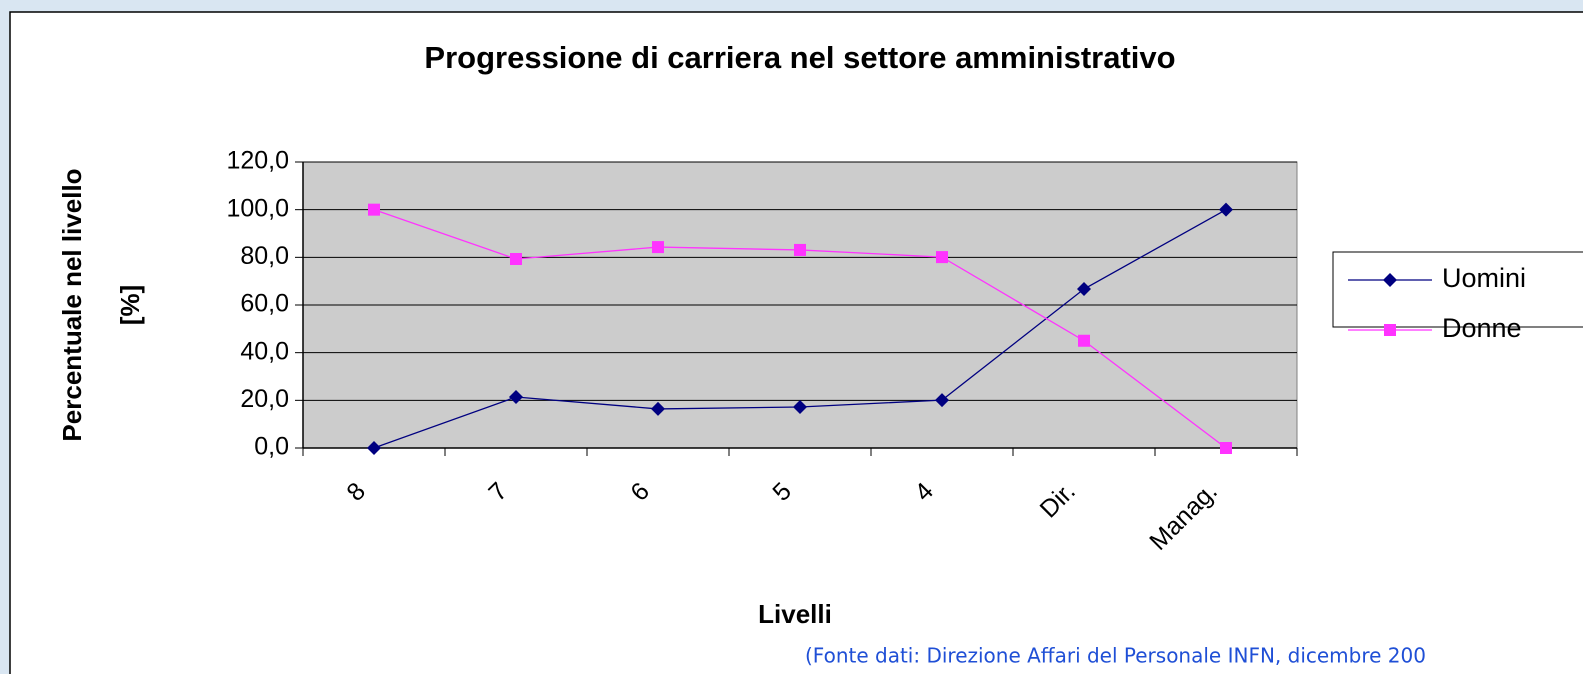  Describe the element at coordinates (264, 256) in the screenshot. I see `y-tick-label: 80,0` at that location.